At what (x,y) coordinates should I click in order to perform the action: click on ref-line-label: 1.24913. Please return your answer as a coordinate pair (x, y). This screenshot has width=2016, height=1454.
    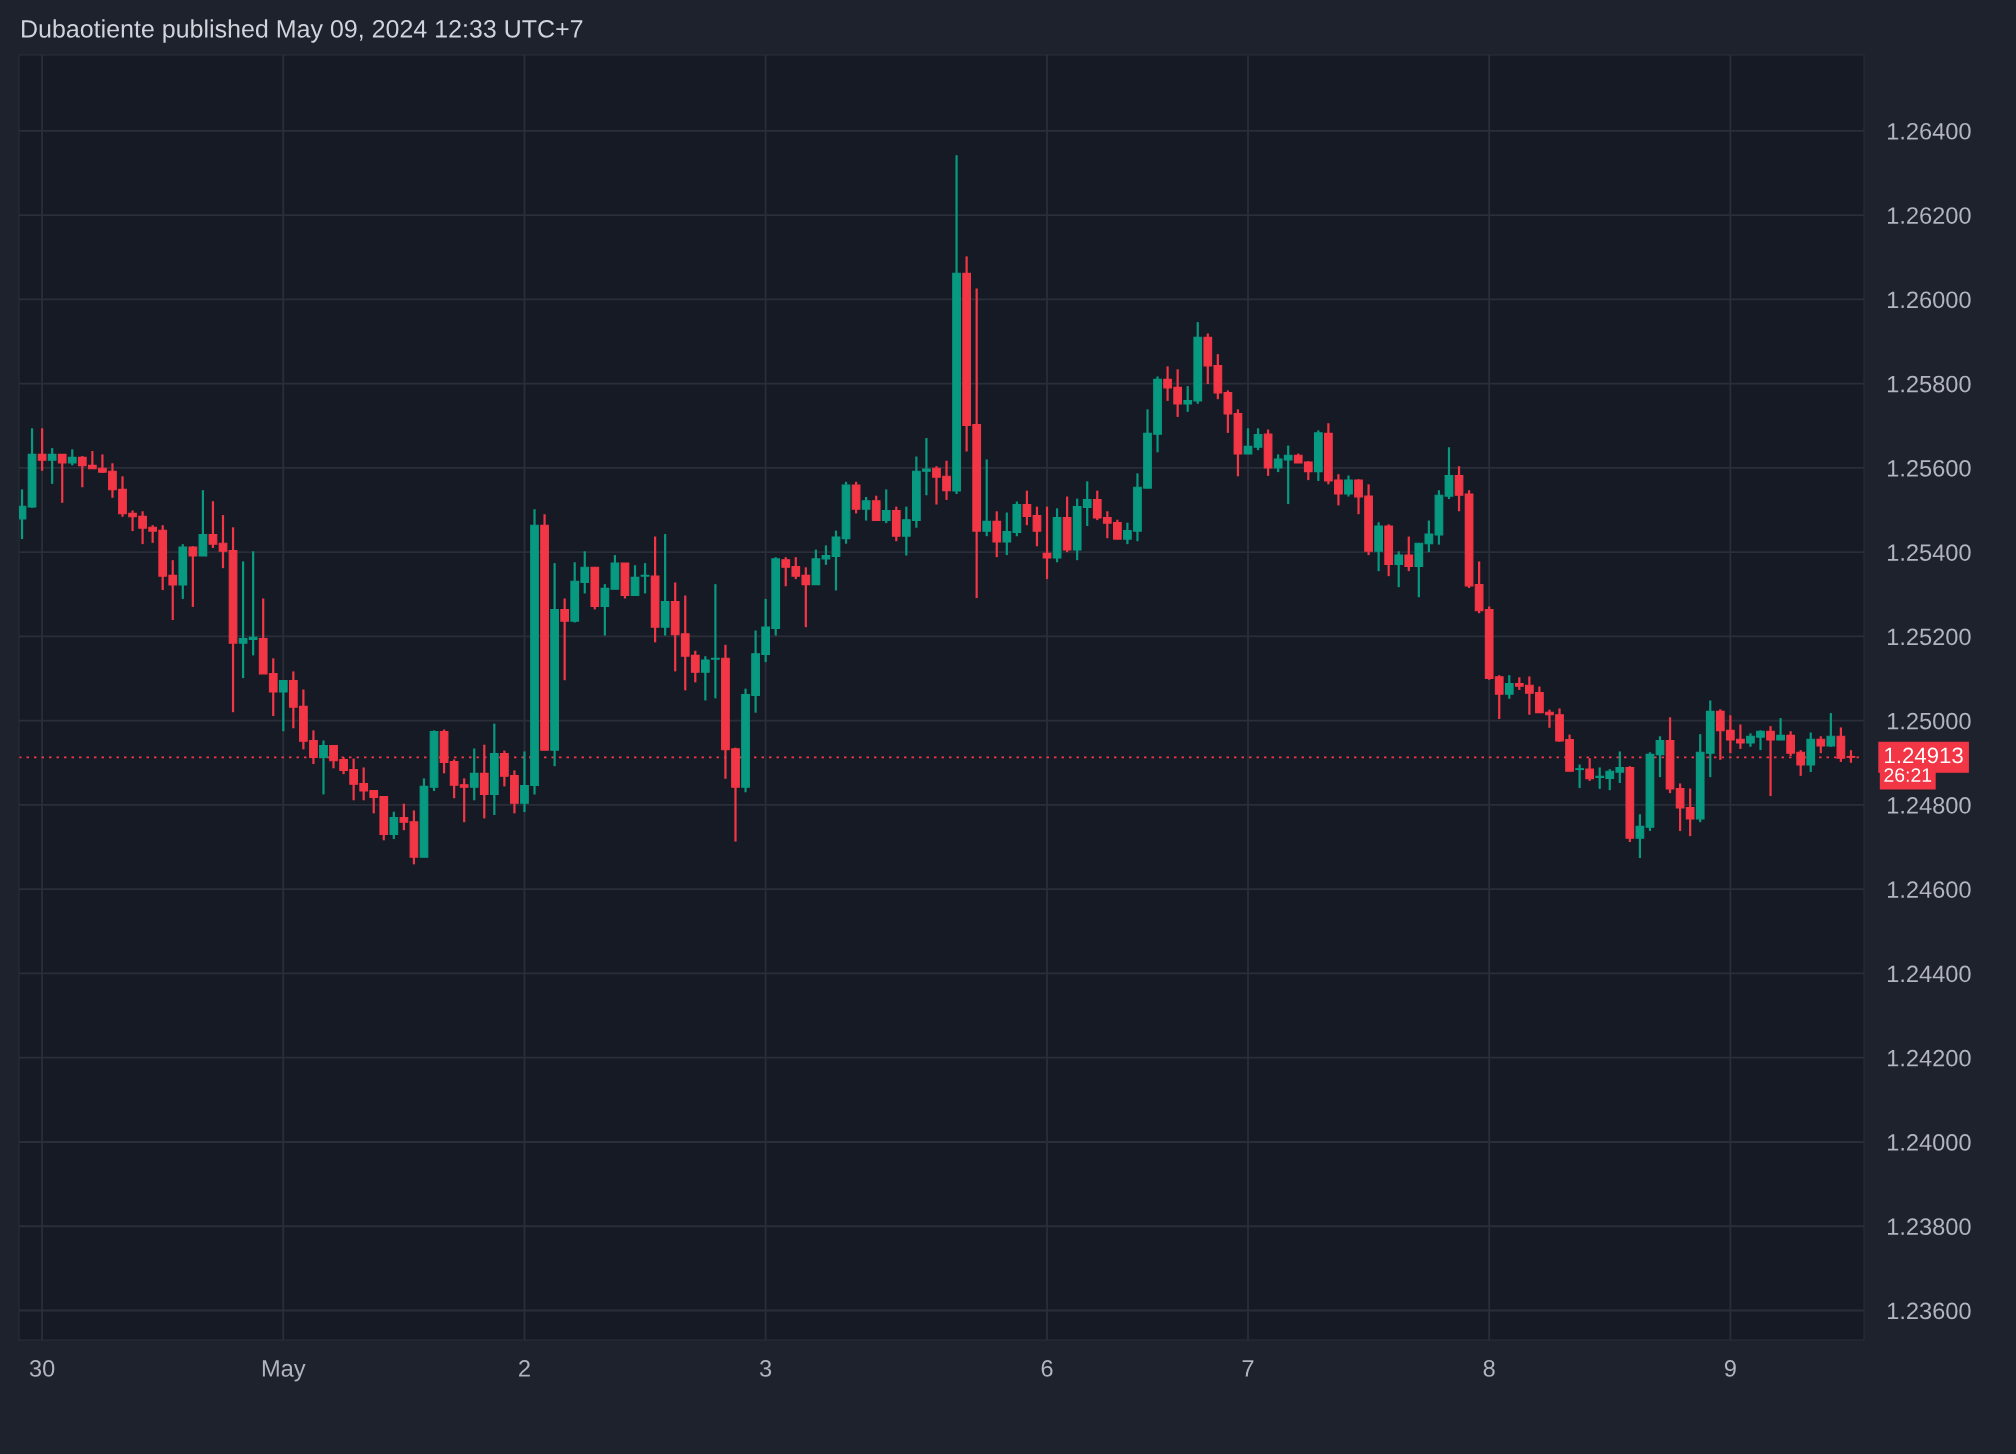
    Looking at the image, I should click on (1924, 755).